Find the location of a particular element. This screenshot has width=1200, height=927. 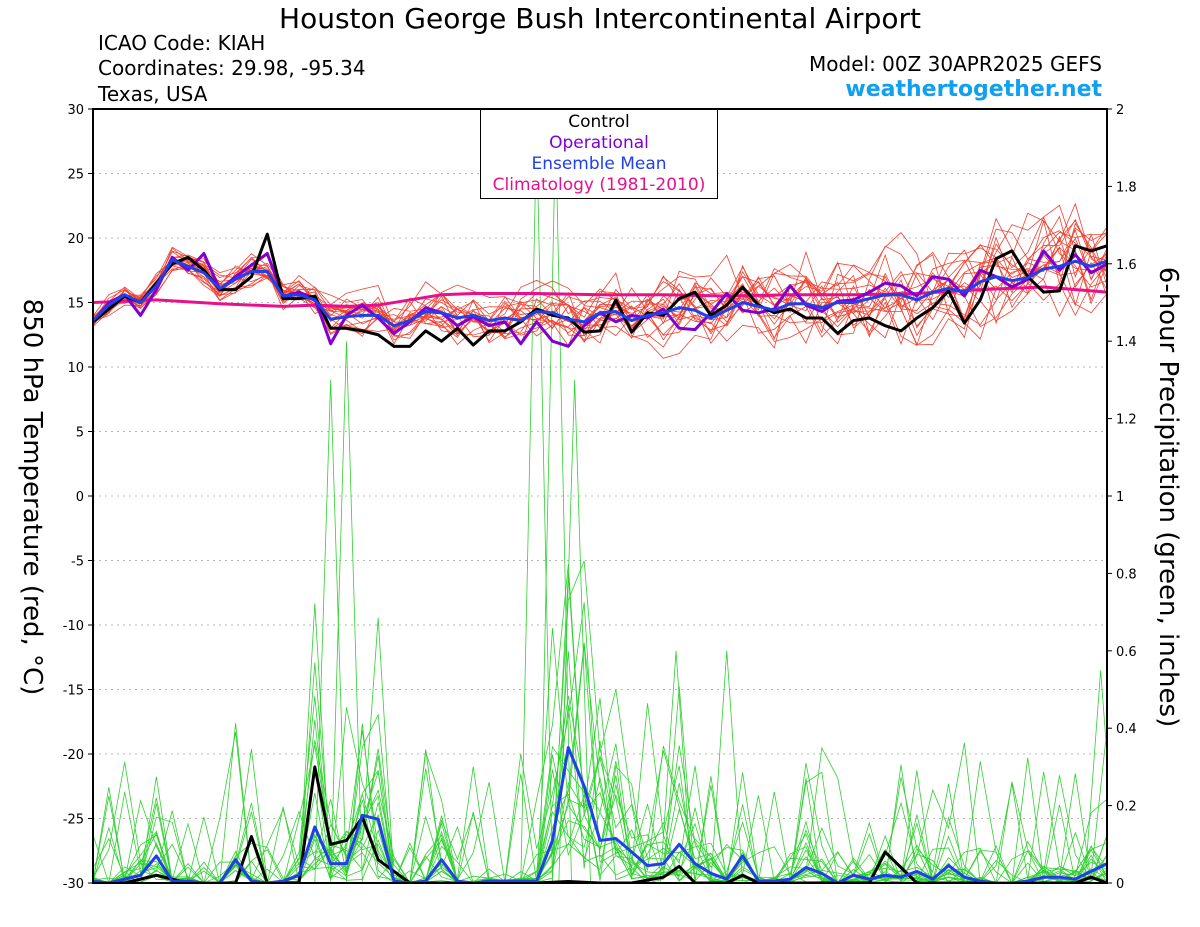

y2-tick-label: 0 is located at coordinates (1120, 884).